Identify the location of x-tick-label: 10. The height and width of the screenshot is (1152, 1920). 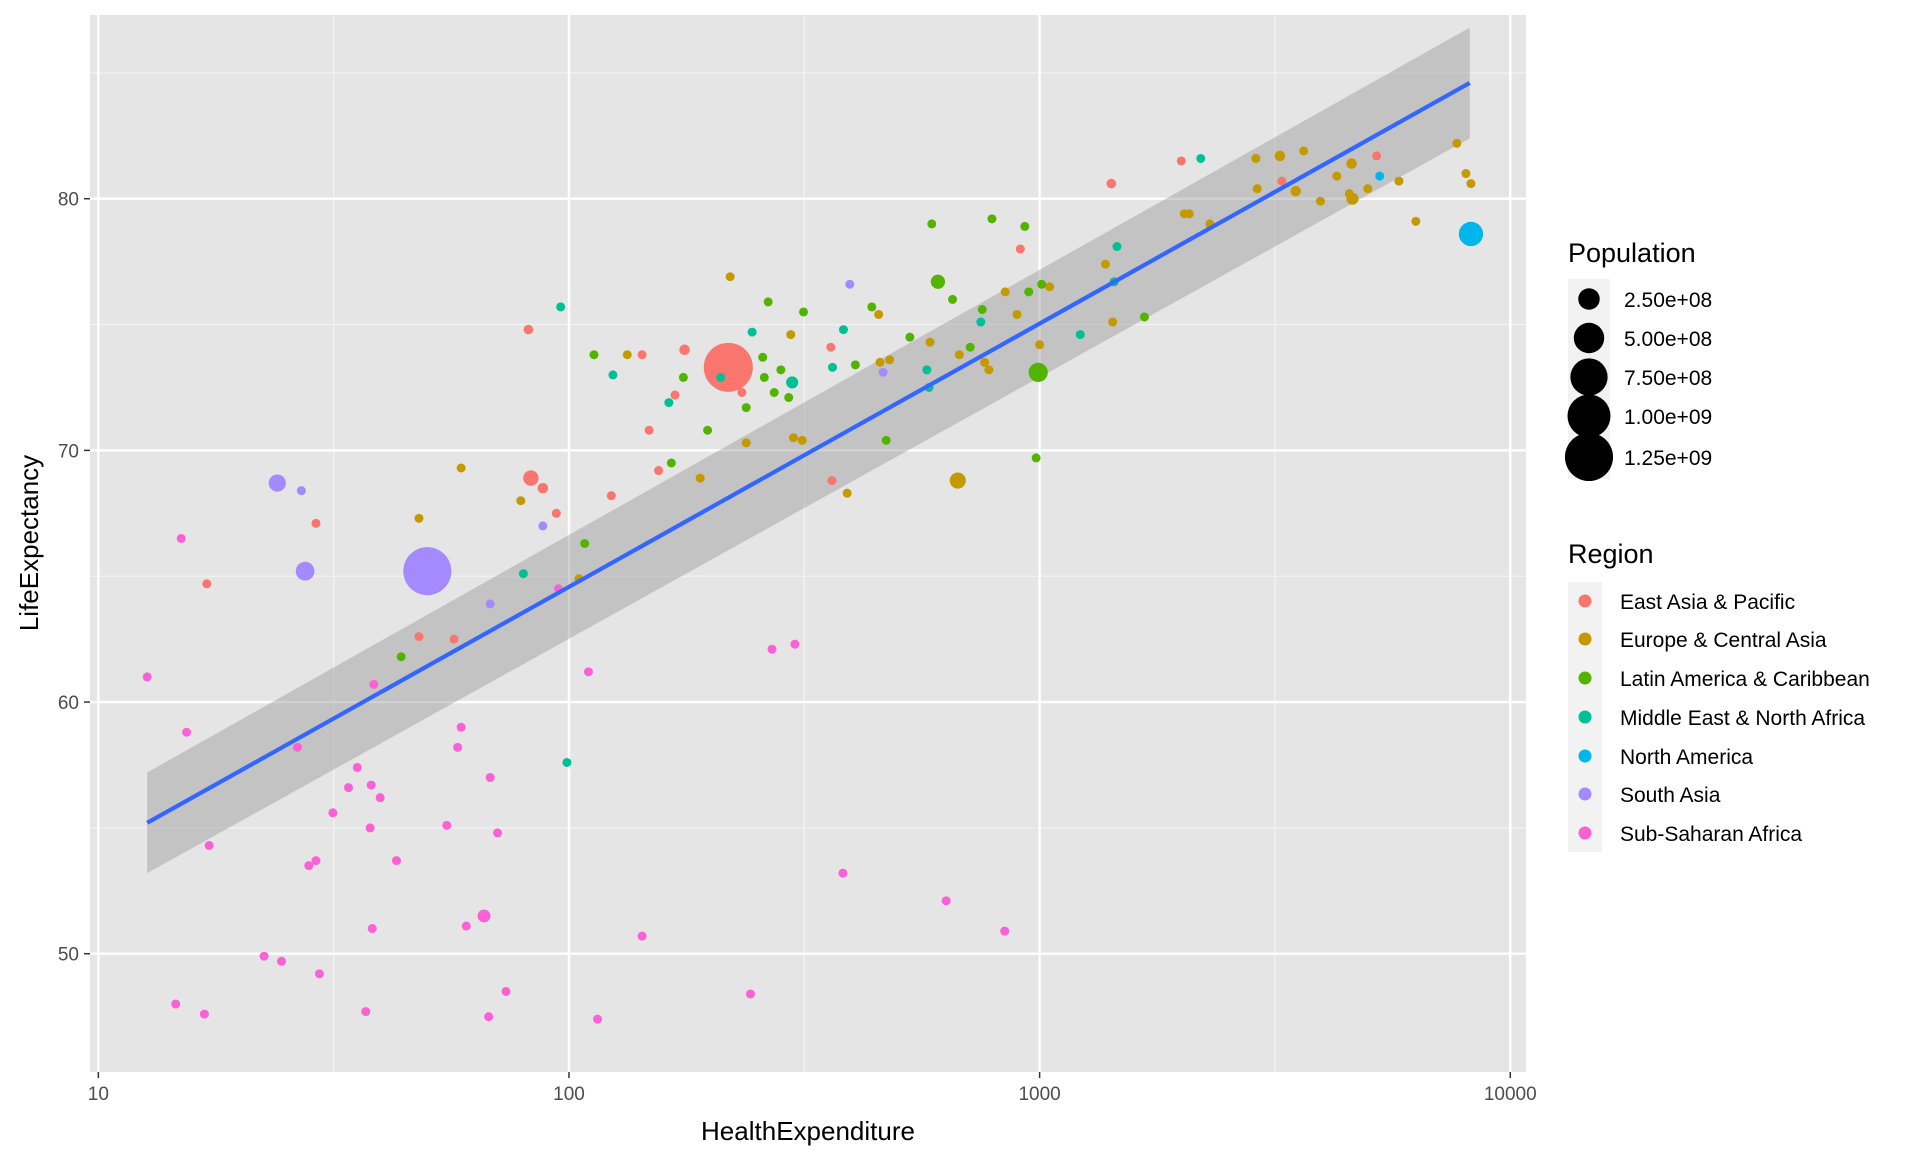
(98, 1094).